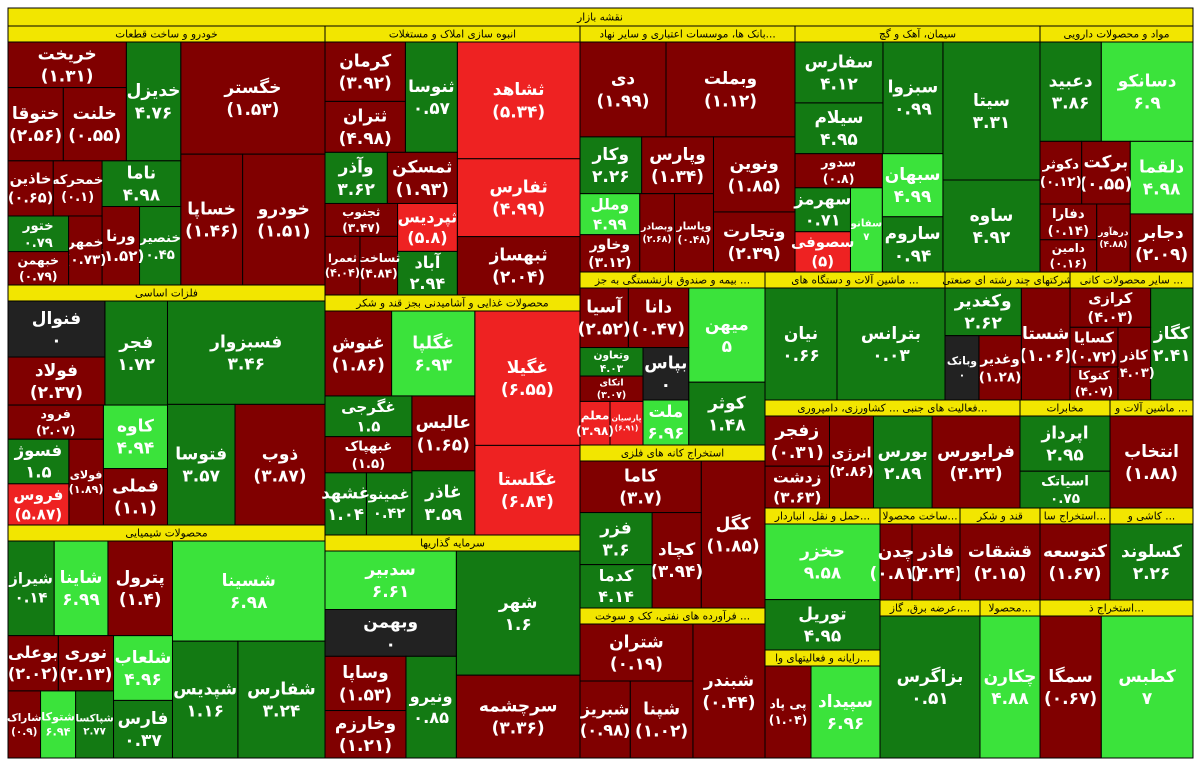 The height and width of the screenshot is (767, 1201). I want to click on tile-name: خودرو, so click(283, 209).